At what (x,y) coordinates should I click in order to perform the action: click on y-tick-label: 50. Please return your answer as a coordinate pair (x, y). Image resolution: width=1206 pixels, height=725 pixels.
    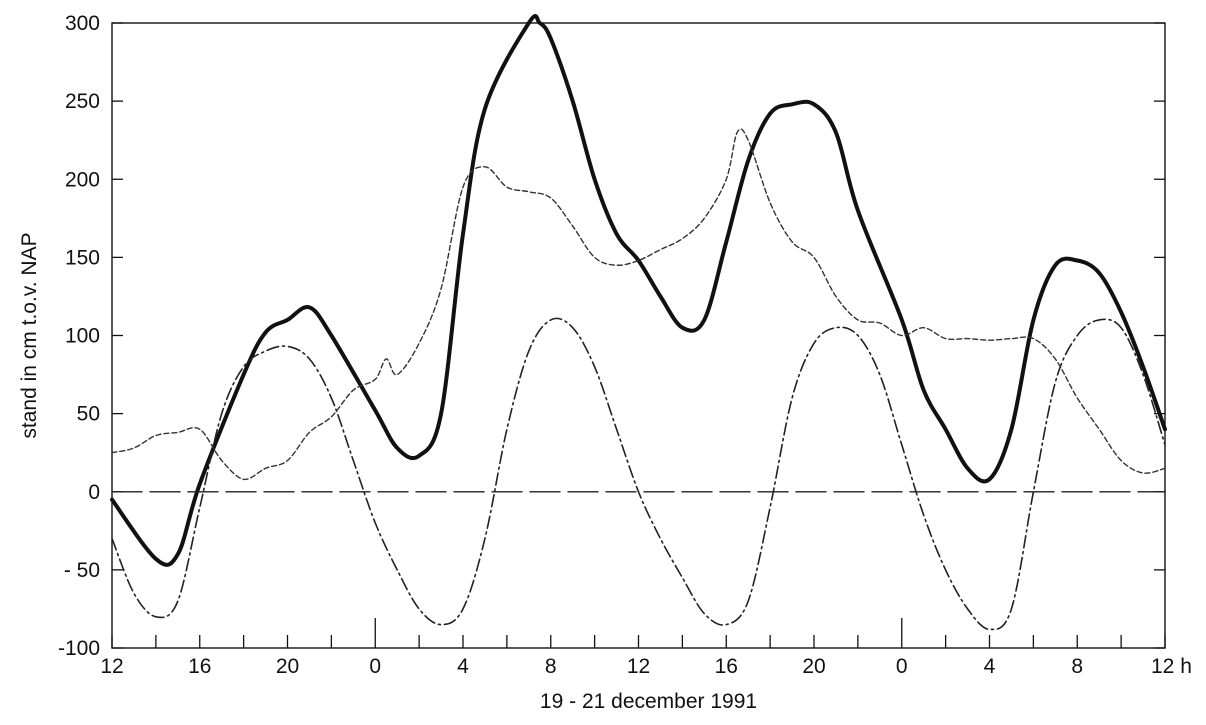
    Looking at the image, I should click on (88, 414).